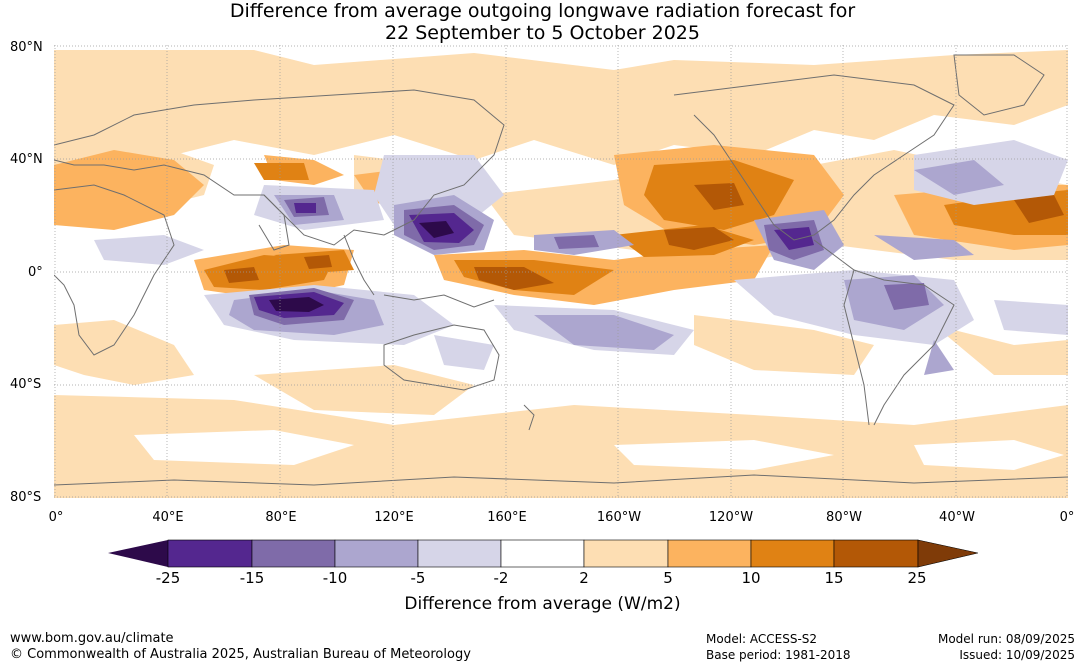 The image size is (1085, 667). Describe the element at coordinates (26, 159) in the screenshot. I see `lat-label-40n: 40°N` at that location.